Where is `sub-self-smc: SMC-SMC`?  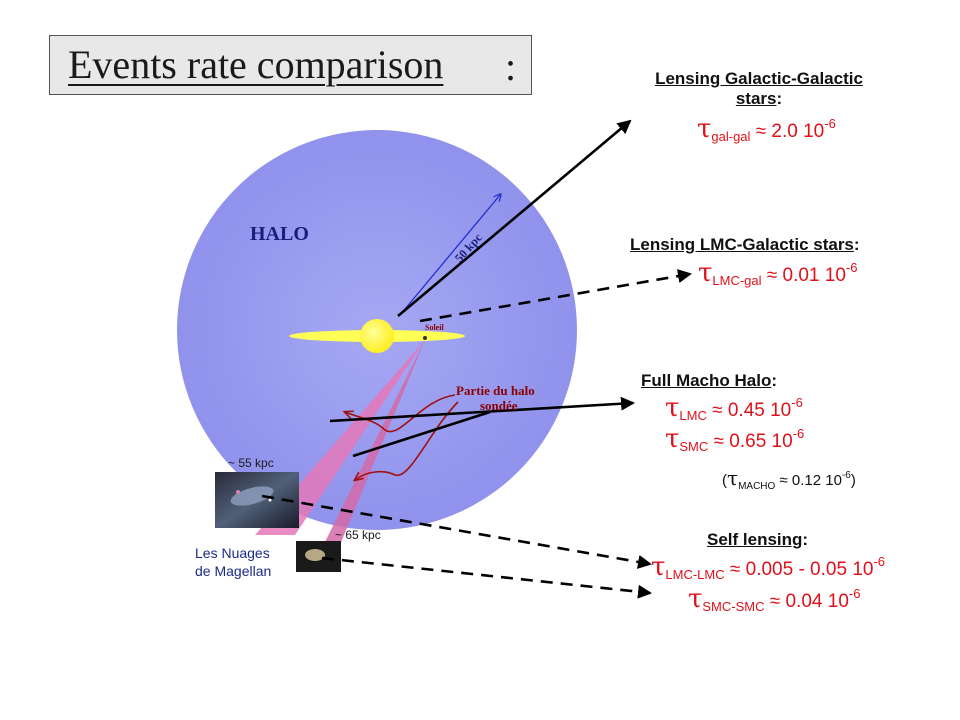
sub-self-smc: SMC-SMC is located at coordinates (733, 606).